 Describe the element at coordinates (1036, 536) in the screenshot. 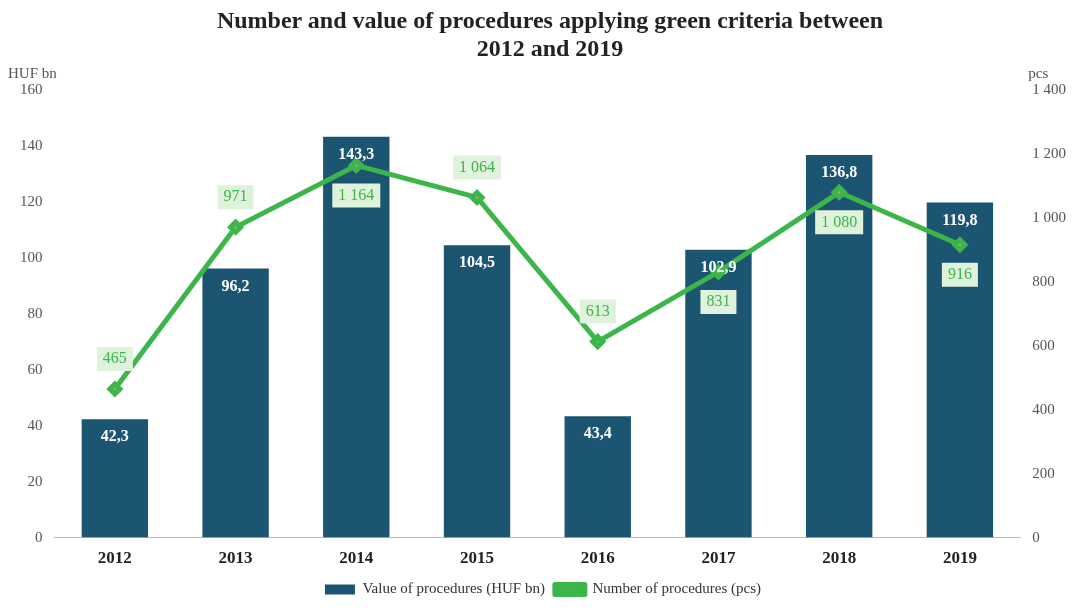

I see `y2-tick-label: 0` at that location.